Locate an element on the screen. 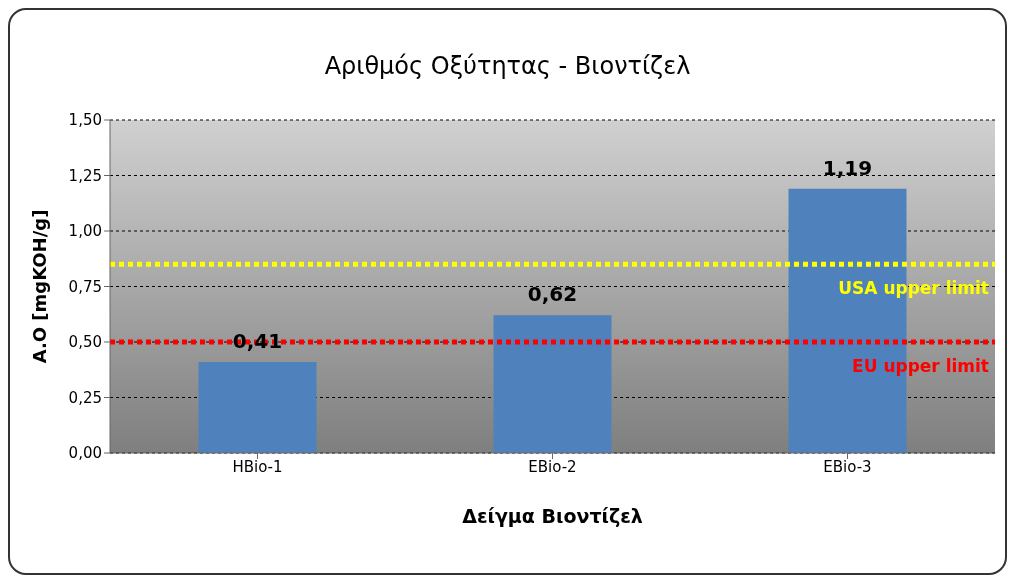 The image size is (1011, 579). data-label: 1,19 is located at coordinates (847, 167).